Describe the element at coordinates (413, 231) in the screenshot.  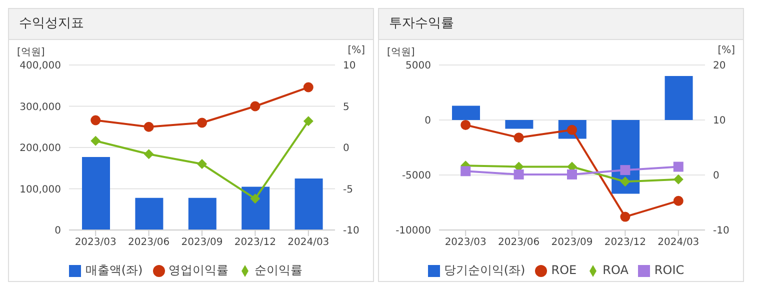
I see `y-tick-label: -10000` at that location.